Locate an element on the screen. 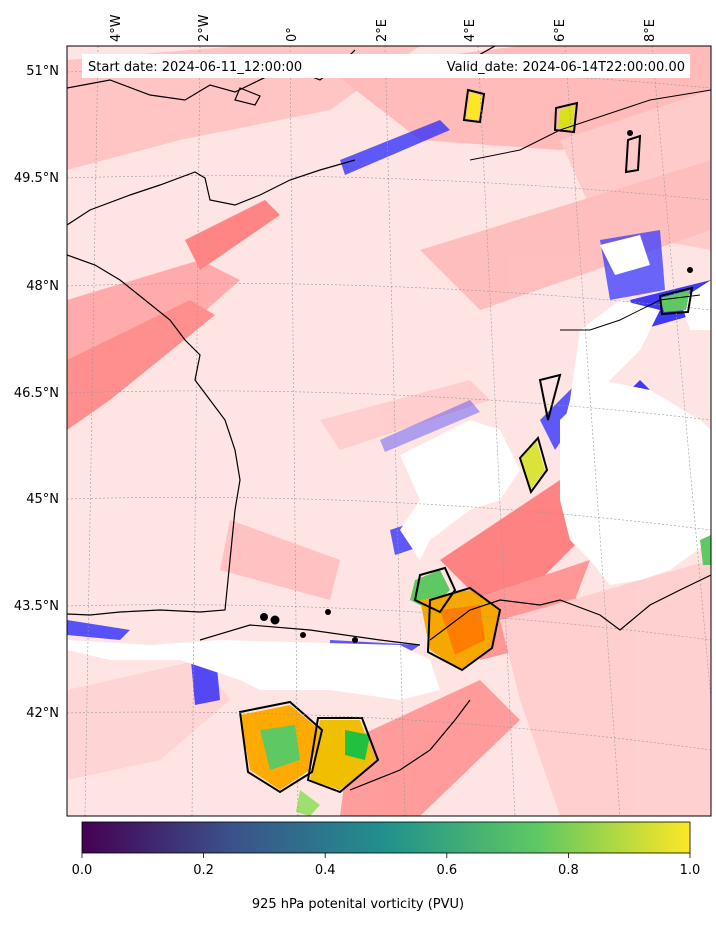 This screenshot has height=926, width=716. colorbar-tick-label: 0.0 is located at coordinates (82, 870).